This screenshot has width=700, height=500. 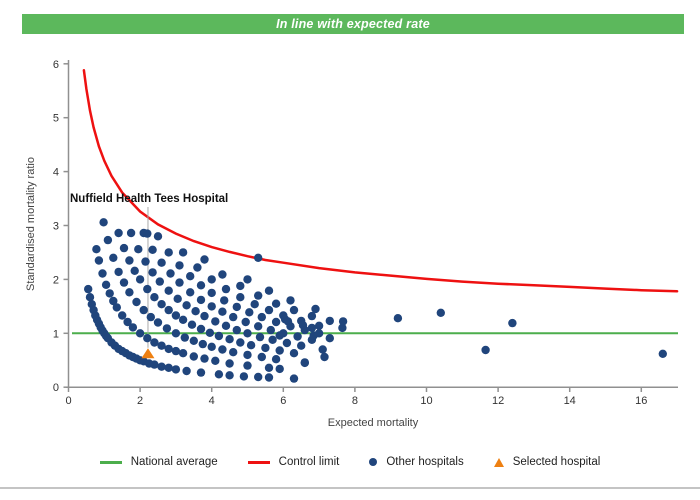 What do you see at coordinates (425, 462) in the screenshot?
I see `legend-label: Other hospitals` at bounding box center [425, 462].